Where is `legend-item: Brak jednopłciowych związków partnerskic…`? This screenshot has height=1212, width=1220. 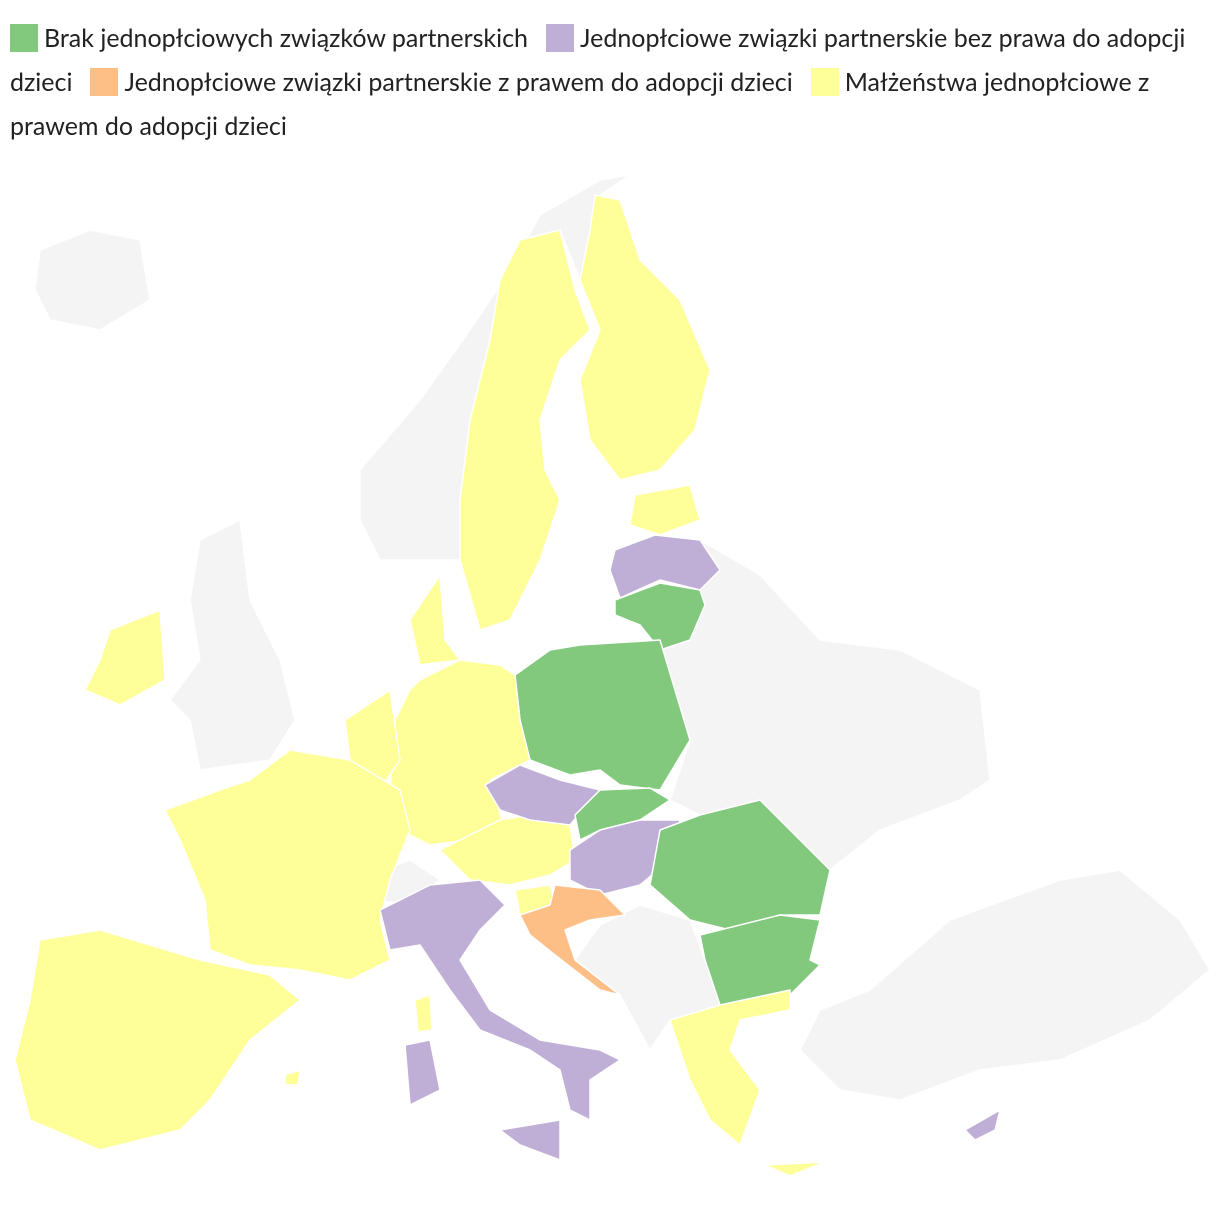 legend-item: Brak jednopłciowych związków partnerskic… is located at coordinates (269, 38).